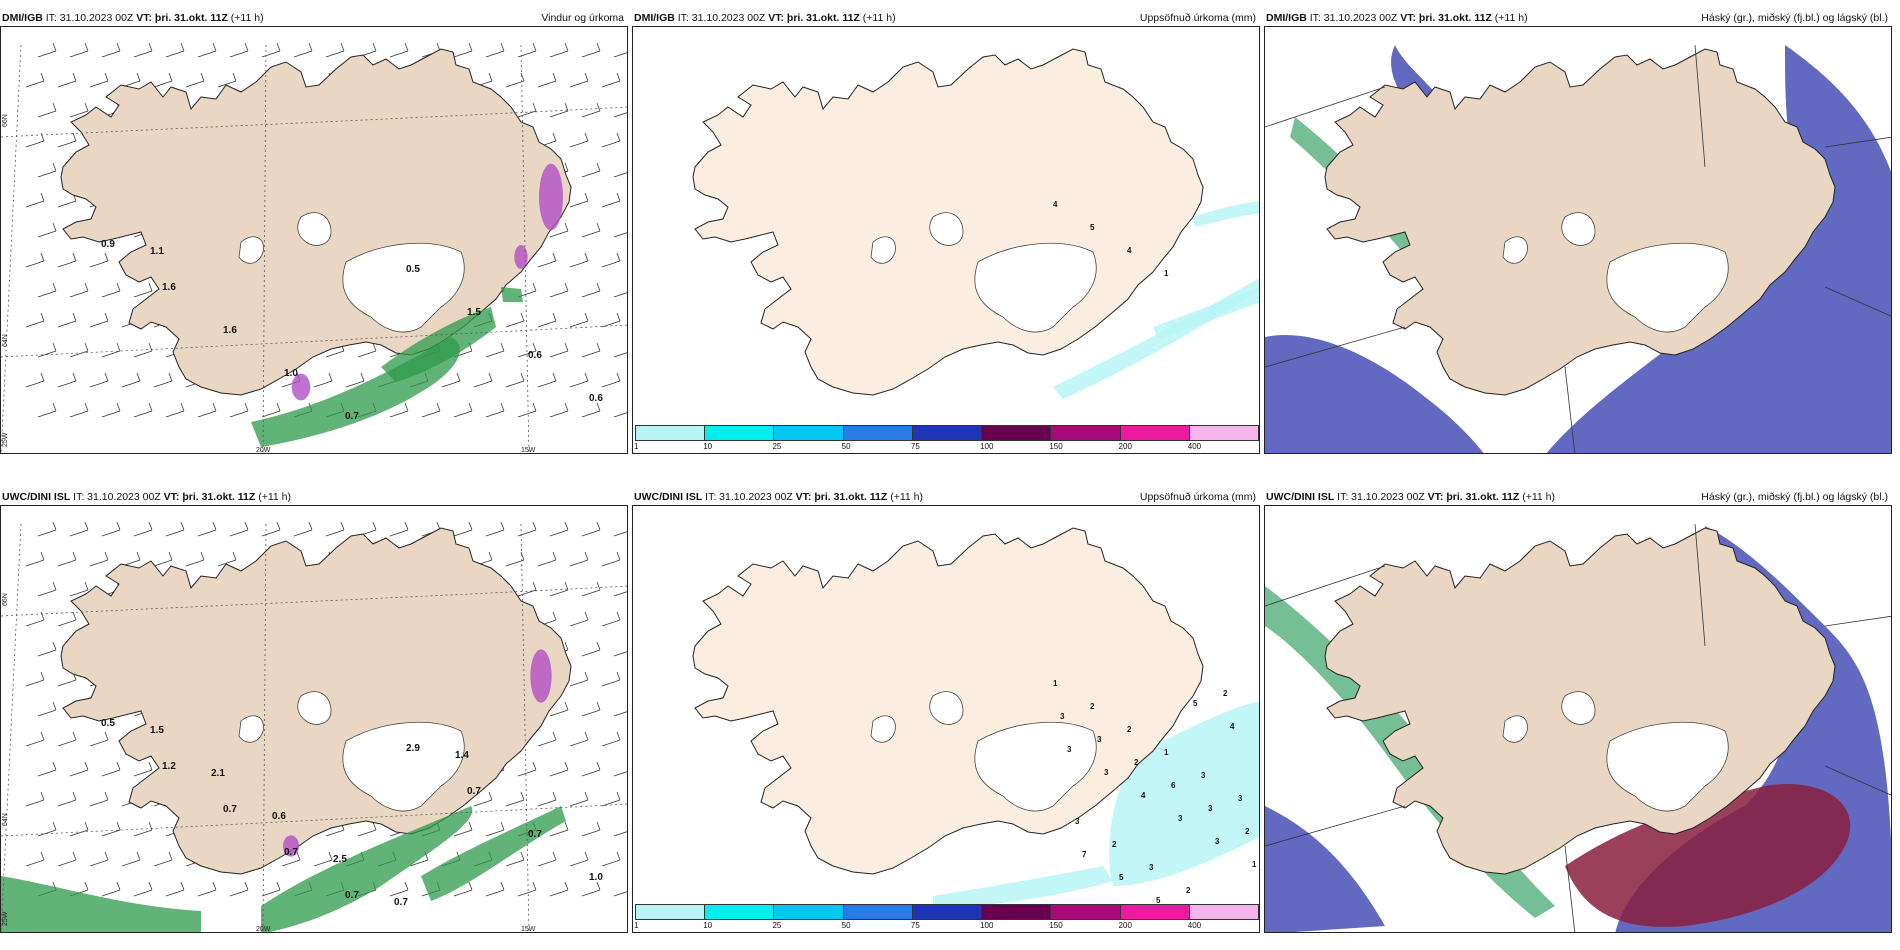  I want to click on axis-label: 15W, so click(528, 450).